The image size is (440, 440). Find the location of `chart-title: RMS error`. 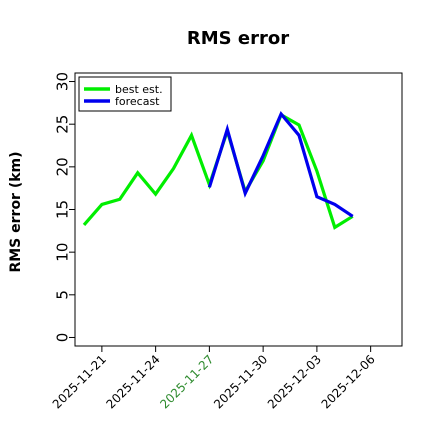

chart-title: RMS error is located at coordinates (238, 38).